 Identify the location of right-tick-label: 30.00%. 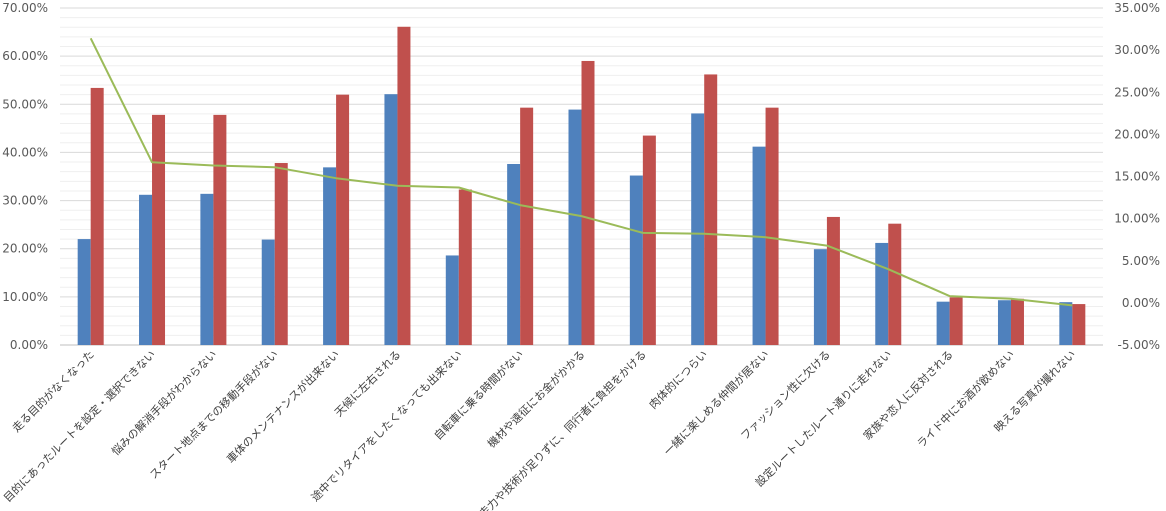
(1137, 50).